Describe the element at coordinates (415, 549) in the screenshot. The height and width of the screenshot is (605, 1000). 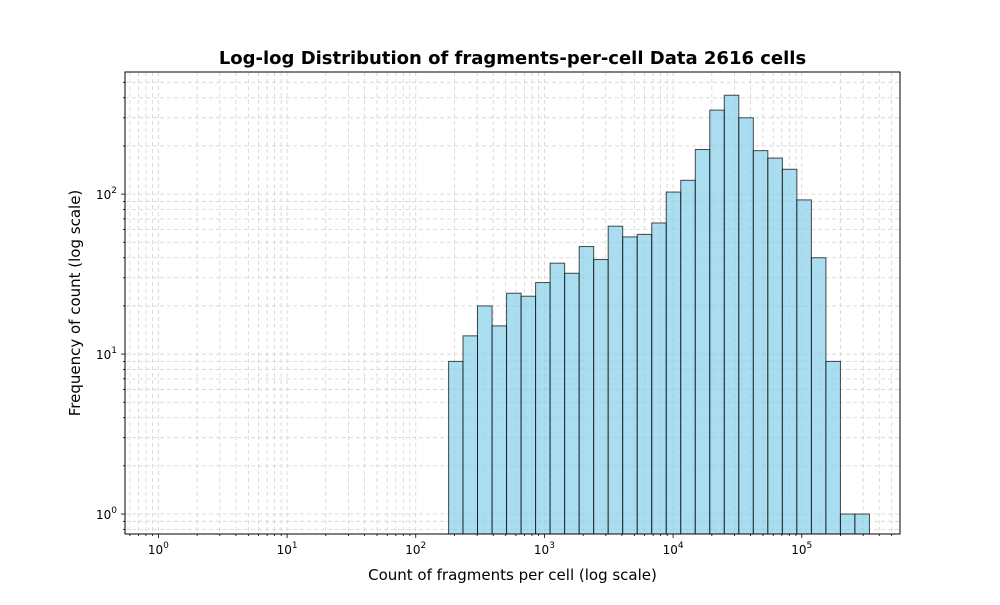
I see `x-tick-label: 10²` at that location.